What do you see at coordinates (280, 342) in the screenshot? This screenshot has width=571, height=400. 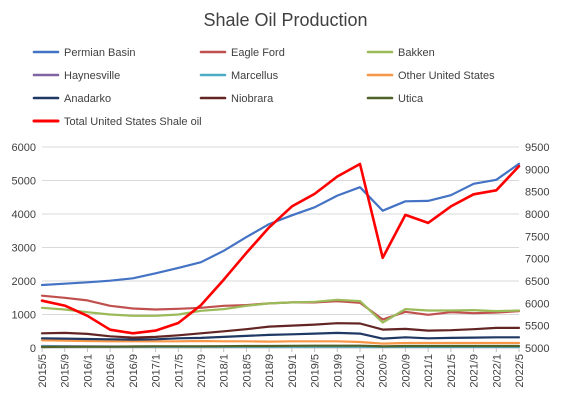 I see `series-line-other-united-states` at bounding box center [280, 342].